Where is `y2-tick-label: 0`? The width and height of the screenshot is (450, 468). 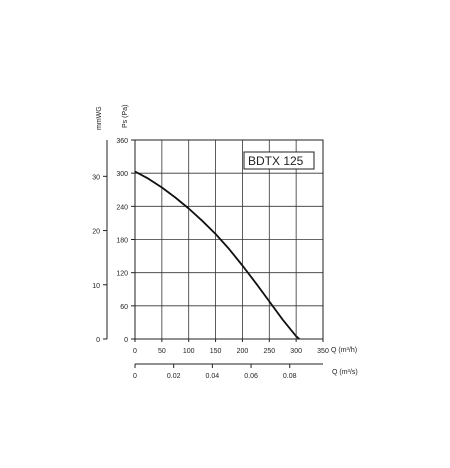
y2-tick-label: 0 is located at coordinates (98, 340).